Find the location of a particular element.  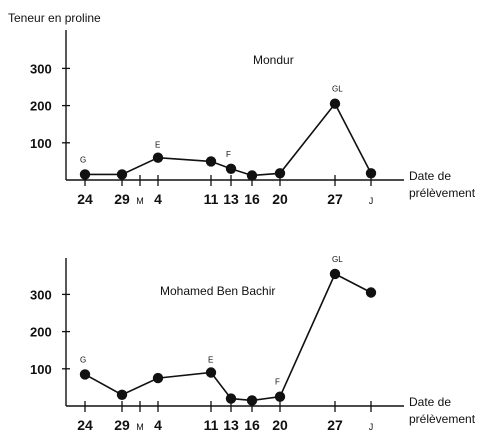

panel2-title: Mohamed Ben Bachir is located at coordinates (217, 291).